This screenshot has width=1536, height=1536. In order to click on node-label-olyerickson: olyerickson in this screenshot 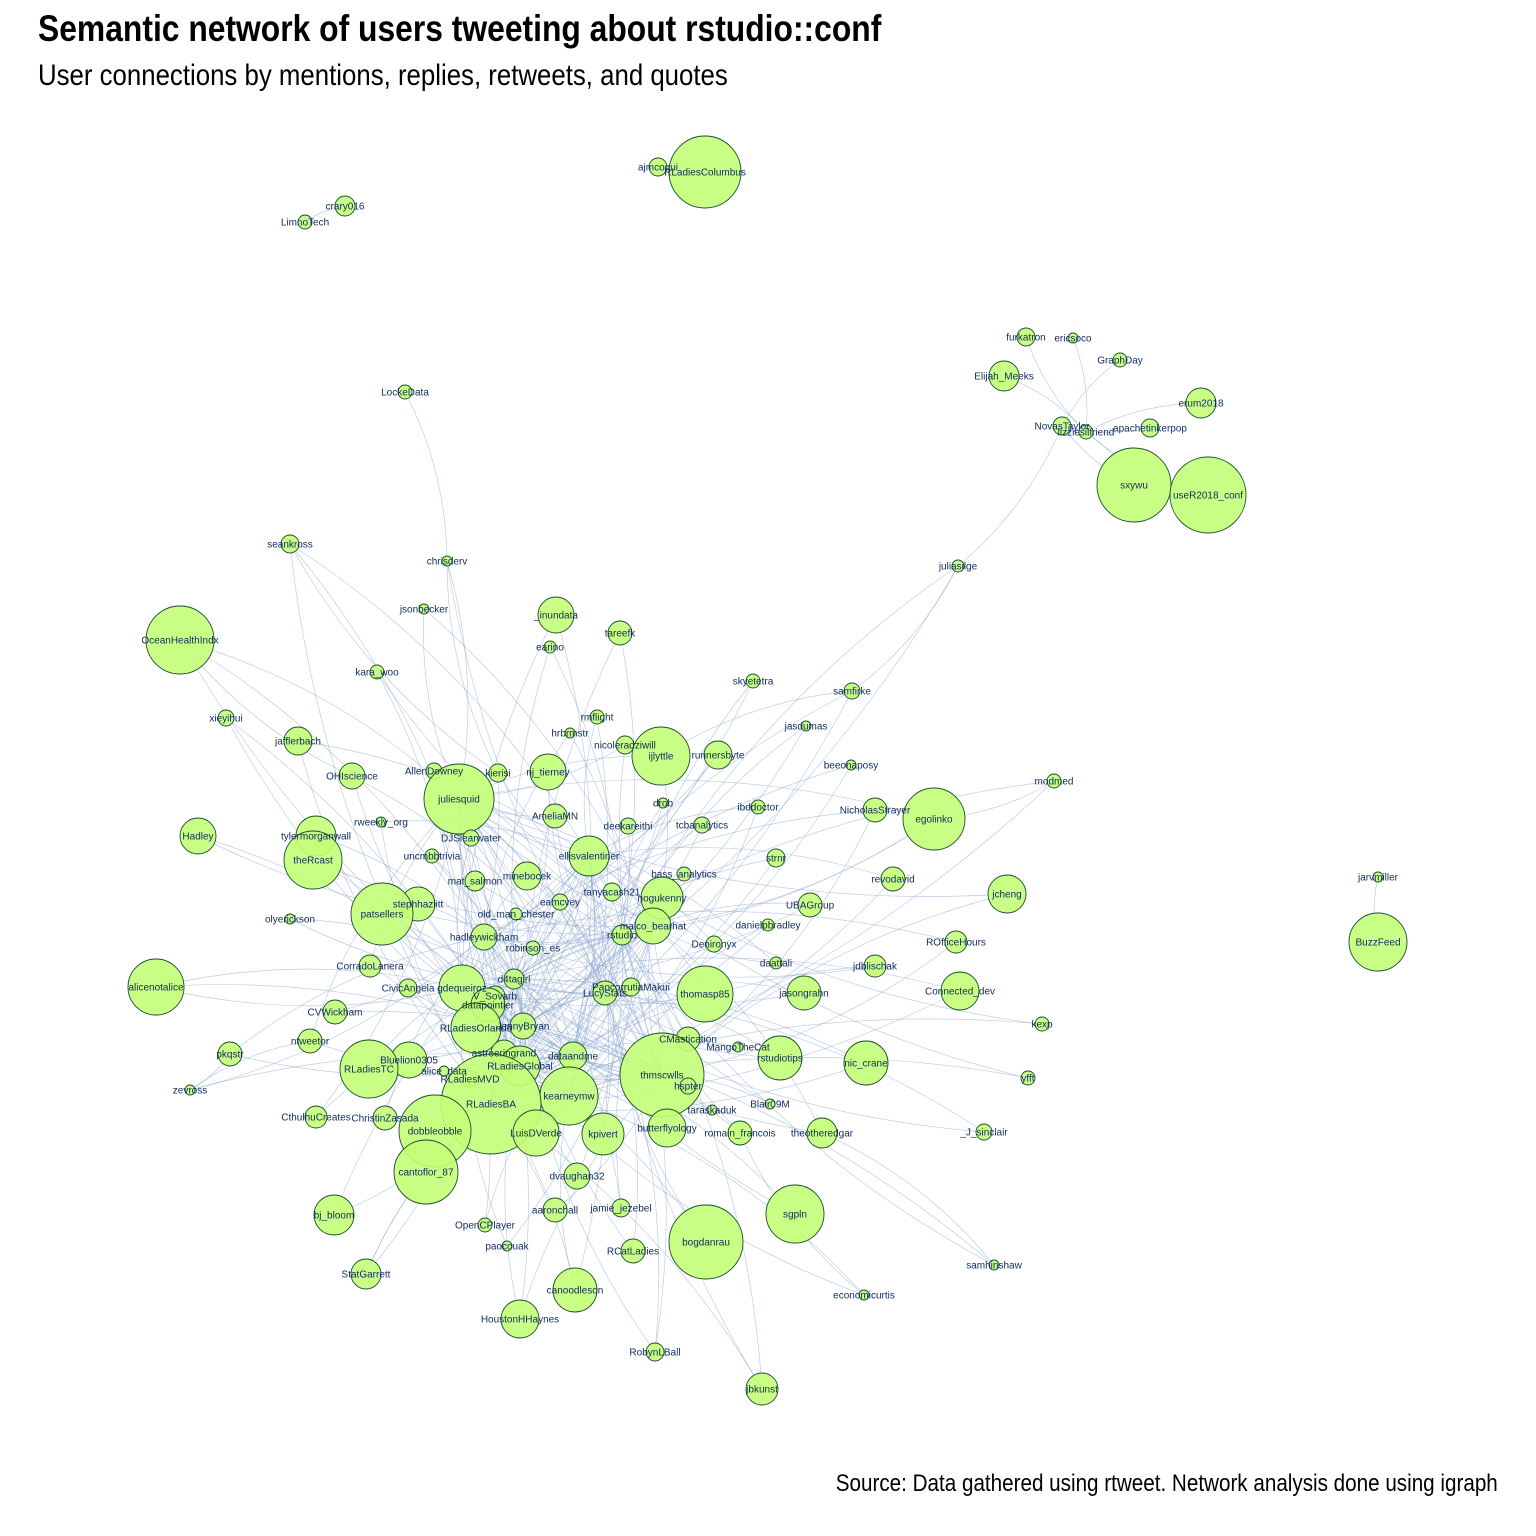, I will do `click(290, 920)`.